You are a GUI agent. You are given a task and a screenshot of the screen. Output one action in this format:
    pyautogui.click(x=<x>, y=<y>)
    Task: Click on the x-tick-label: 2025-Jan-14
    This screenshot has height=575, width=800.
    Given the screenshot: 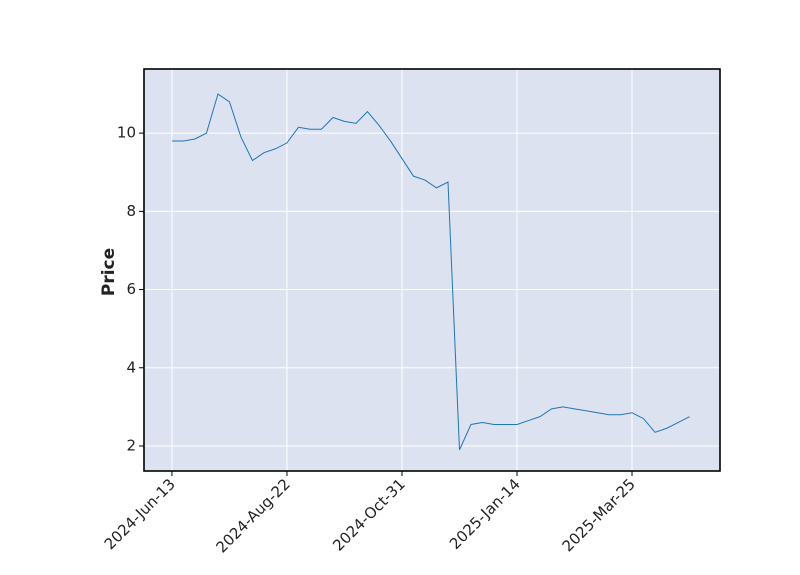 What is the action you would take?
    pyautogui.click(x=485, y=514)
    